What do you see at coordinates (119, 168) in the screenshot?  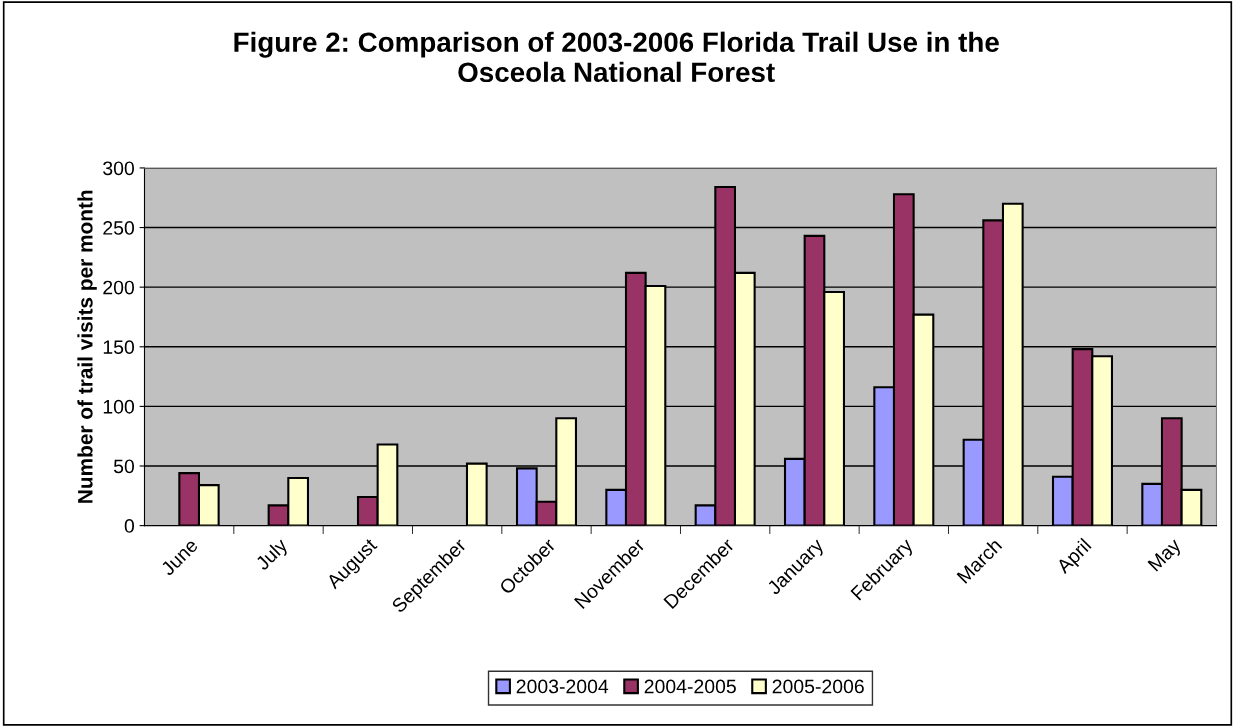 I see `y-tick-label: 300` at bounding box center [119, 168].